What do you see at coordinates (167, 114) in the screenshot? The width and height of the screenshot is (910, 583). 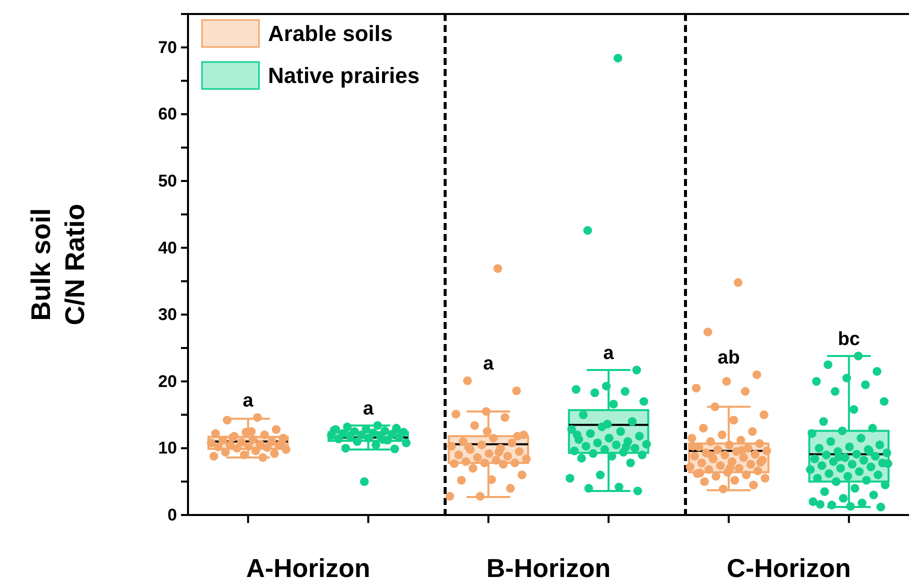 I see `y-tick-label: 60` at bounding box center [167, 114].